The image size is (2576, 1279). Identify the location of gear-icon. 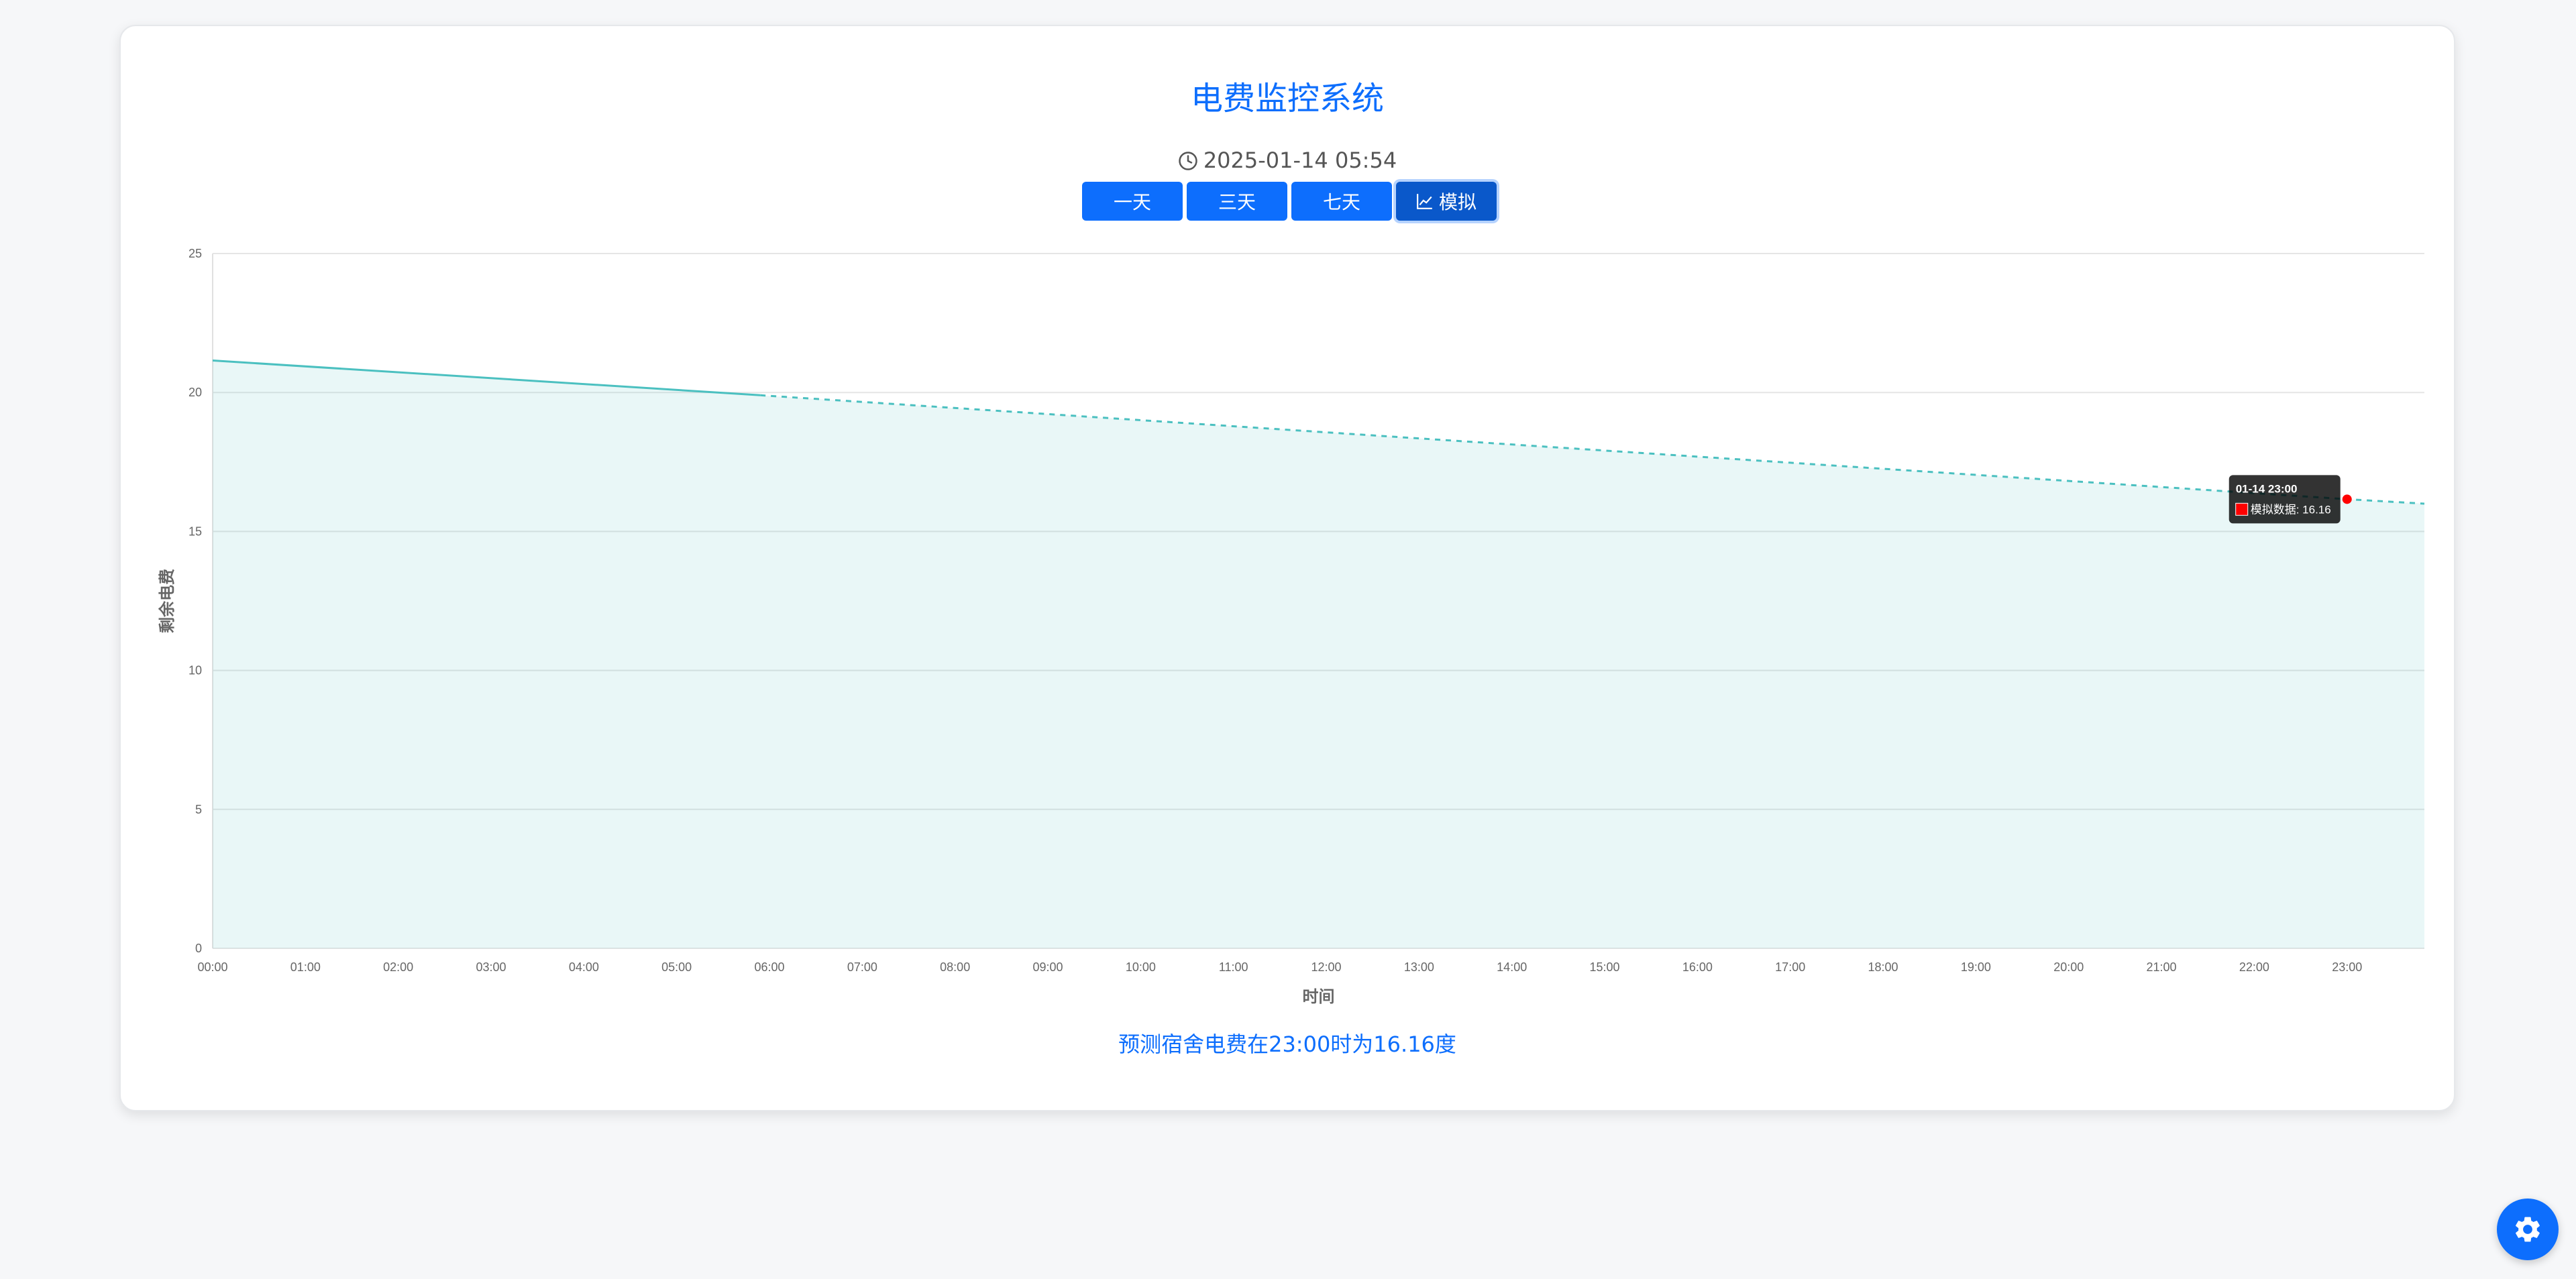
(2528, 1229).